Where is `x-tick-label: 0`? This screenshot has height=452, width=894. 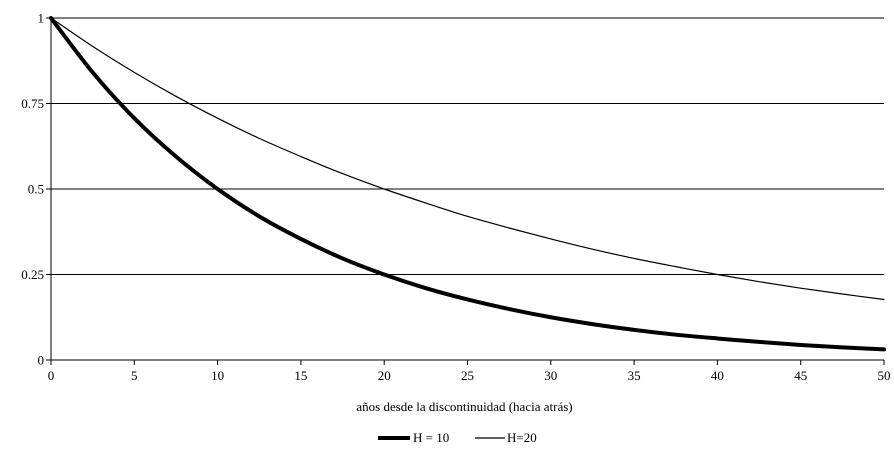
x-tick-label: 0 is located at coordinates (51, 375).